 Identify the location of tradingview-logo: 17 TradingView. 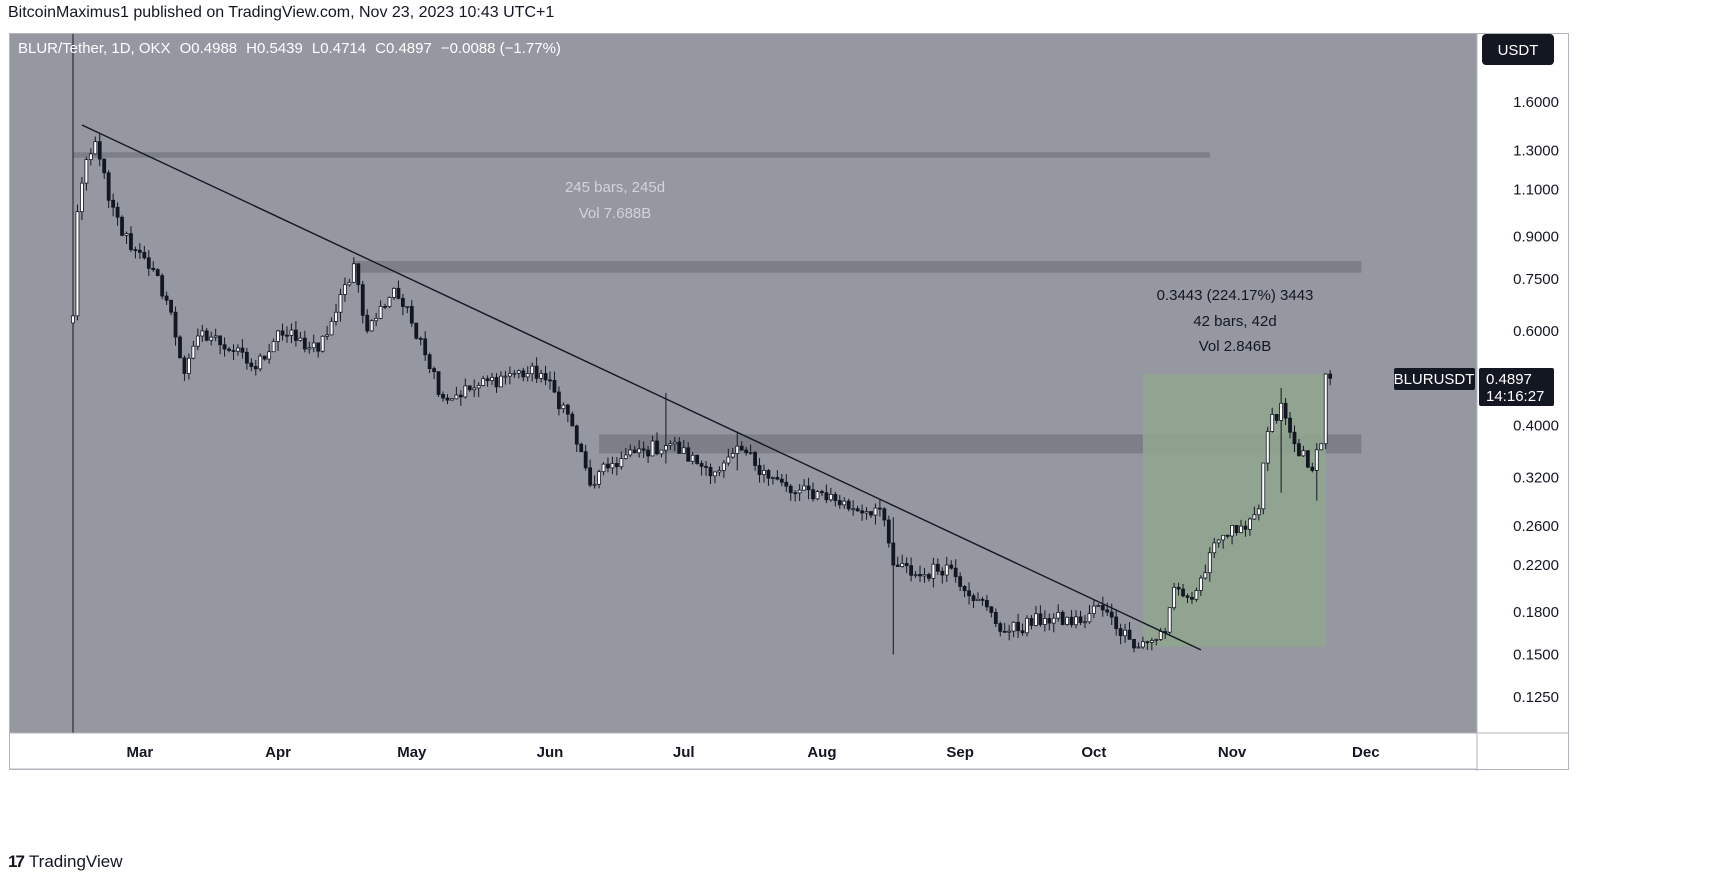
(65, 862).